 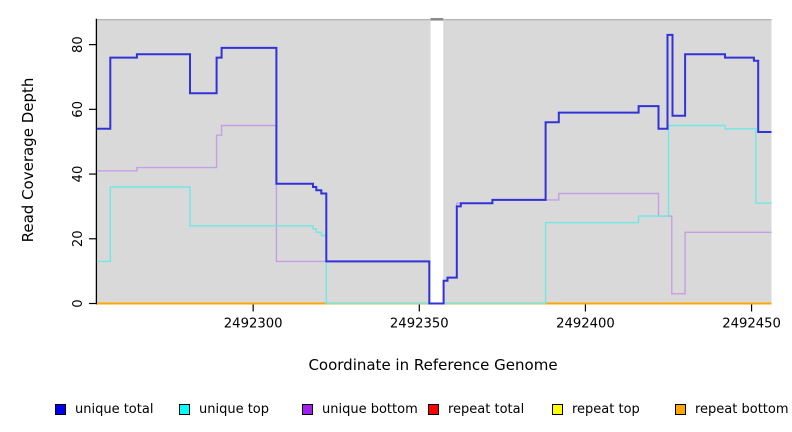 I want to click on y-tick-label: 20, so click(x=78, y=238).